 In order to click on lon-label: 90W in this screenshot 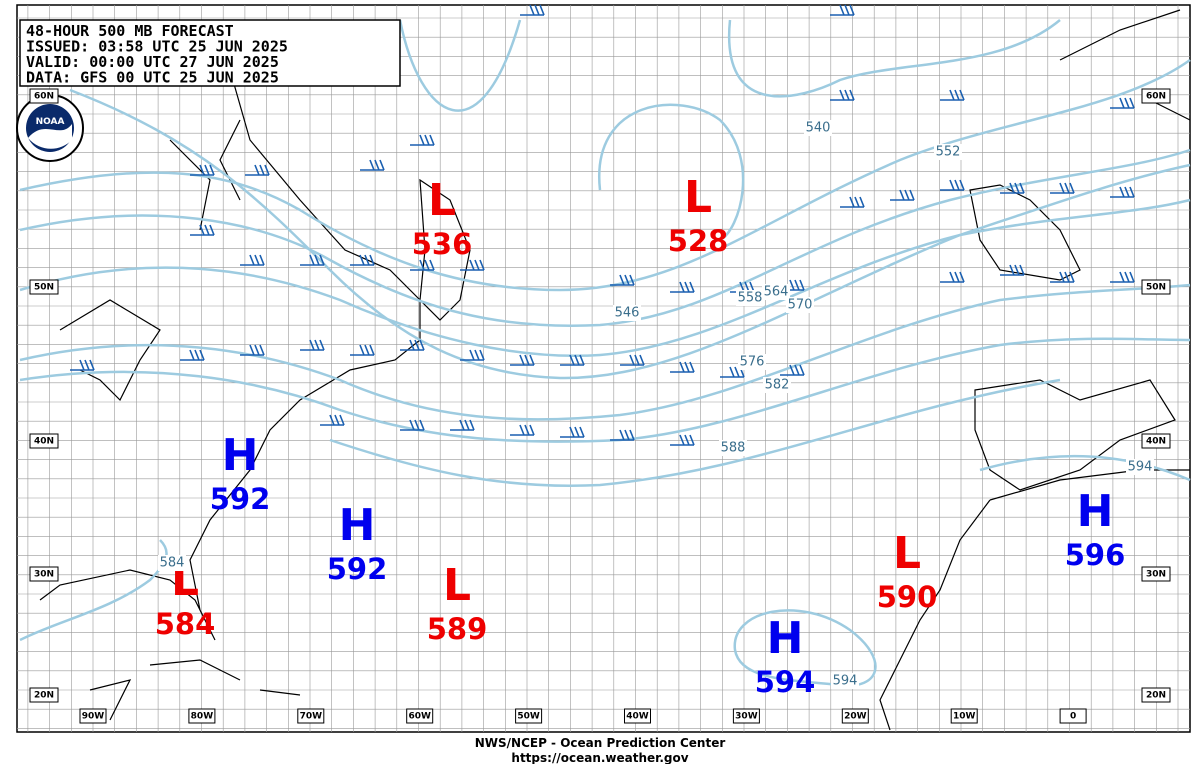, I will do `click(93, 717)`.